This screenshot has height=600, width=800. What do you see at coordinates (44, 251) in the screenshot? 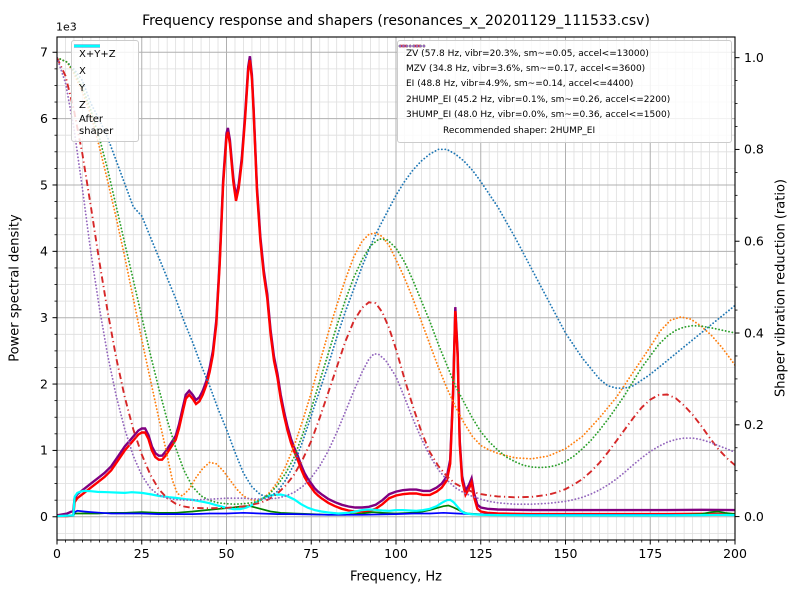
I see `y-left-tick-label: 4` at bounding box center [44, 251].